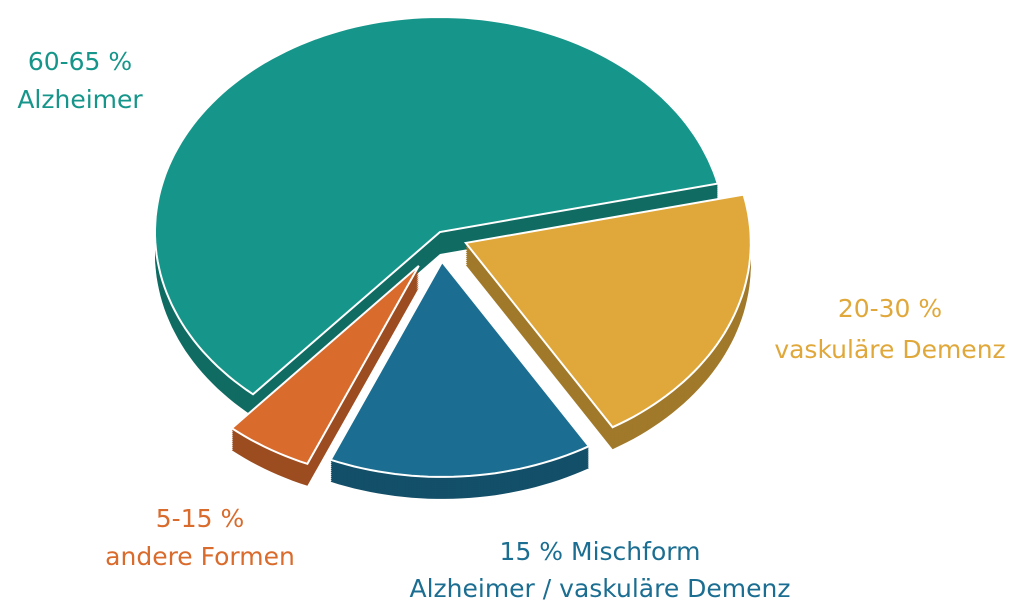  I want to click on value-label: 20-30 %, so click(890, 308).